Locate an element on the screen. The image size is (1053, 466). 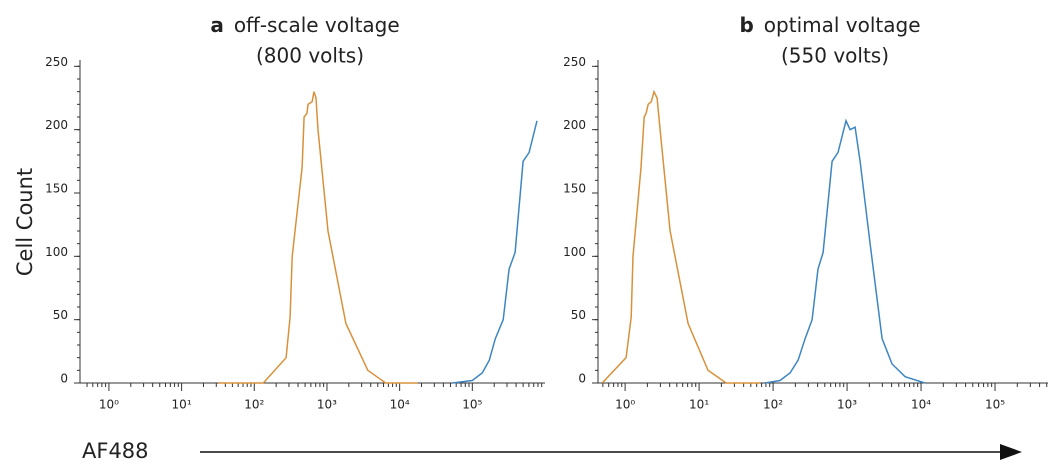
panel-title: a off-scale voltage is located at coordinates (304, 25).